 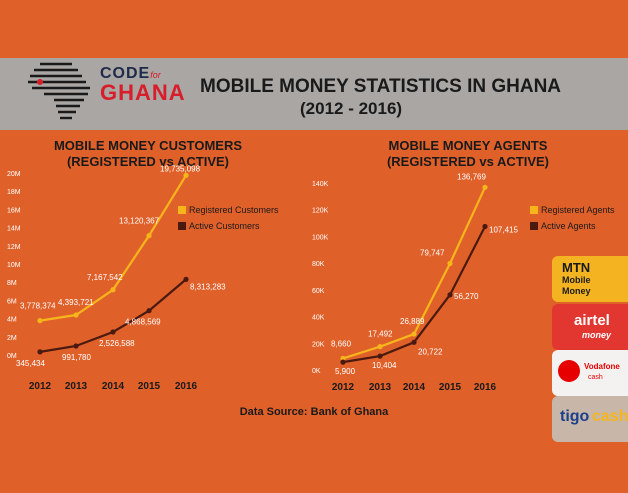 What do you see at coordinates (12, 320) in the screenshot?
I see `y-tick-label: 4M` at bounding box center [12, 320].